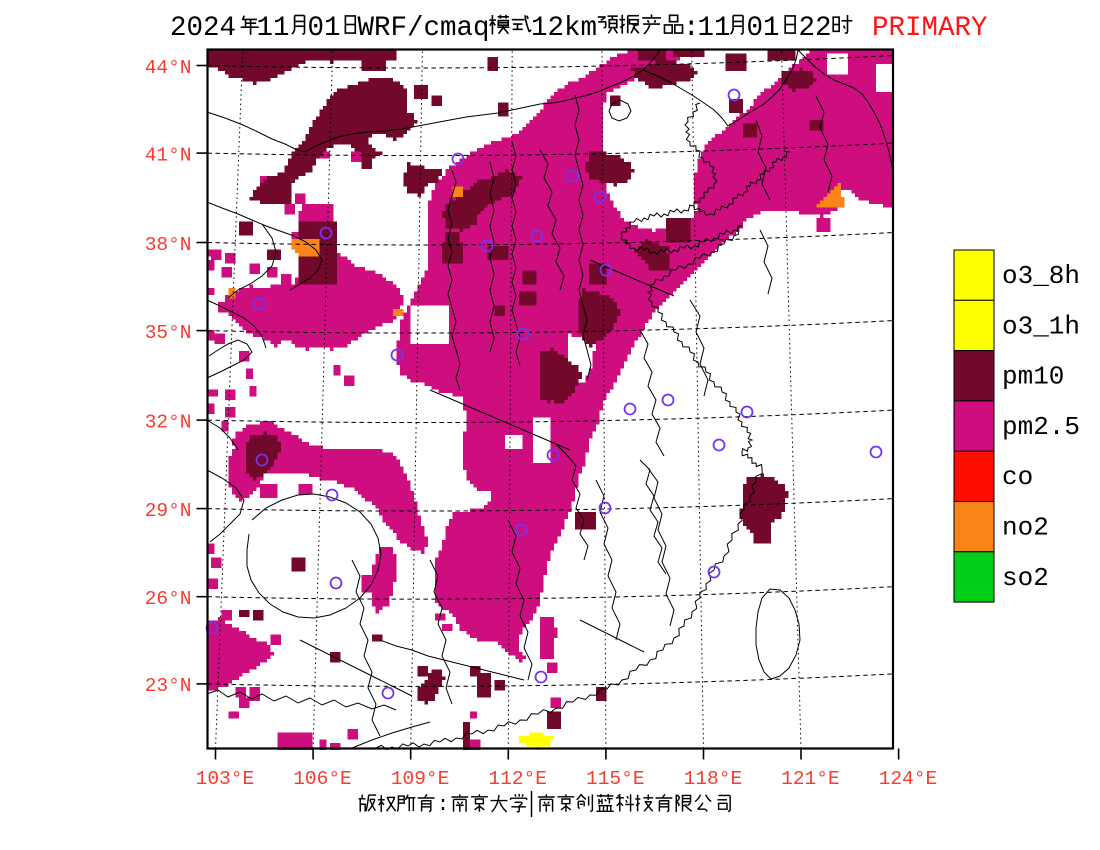 This screenshot has height=850, width=1100. What do you see at coordinates (1041, 326) in the screenshot?
I see `svg-text: o3_1h` at bounding box center [1041, 326].